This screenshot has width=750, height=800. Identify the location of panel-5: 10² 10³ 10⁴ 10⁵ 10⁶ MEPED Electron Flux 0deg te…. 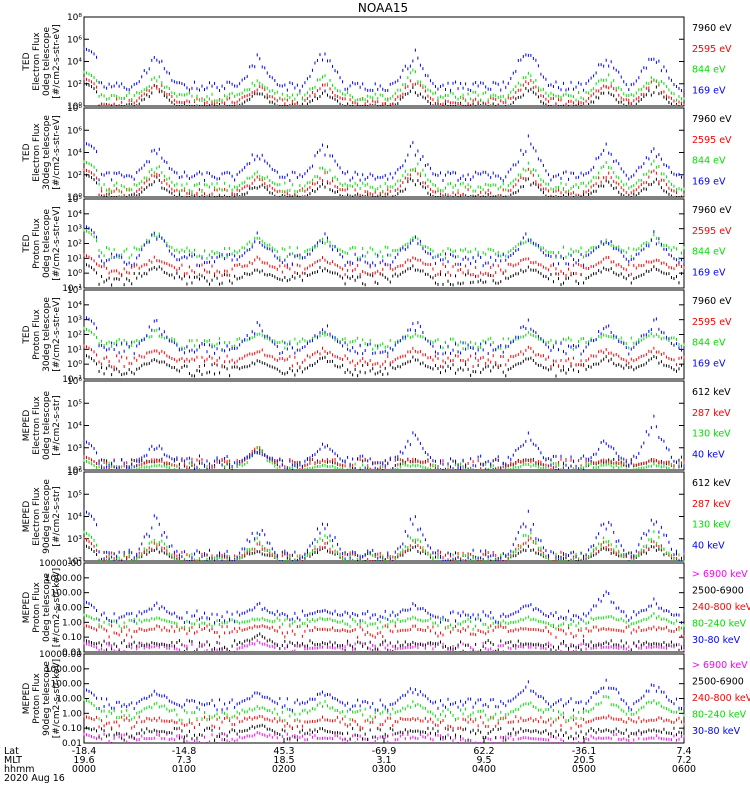
(376, 426).